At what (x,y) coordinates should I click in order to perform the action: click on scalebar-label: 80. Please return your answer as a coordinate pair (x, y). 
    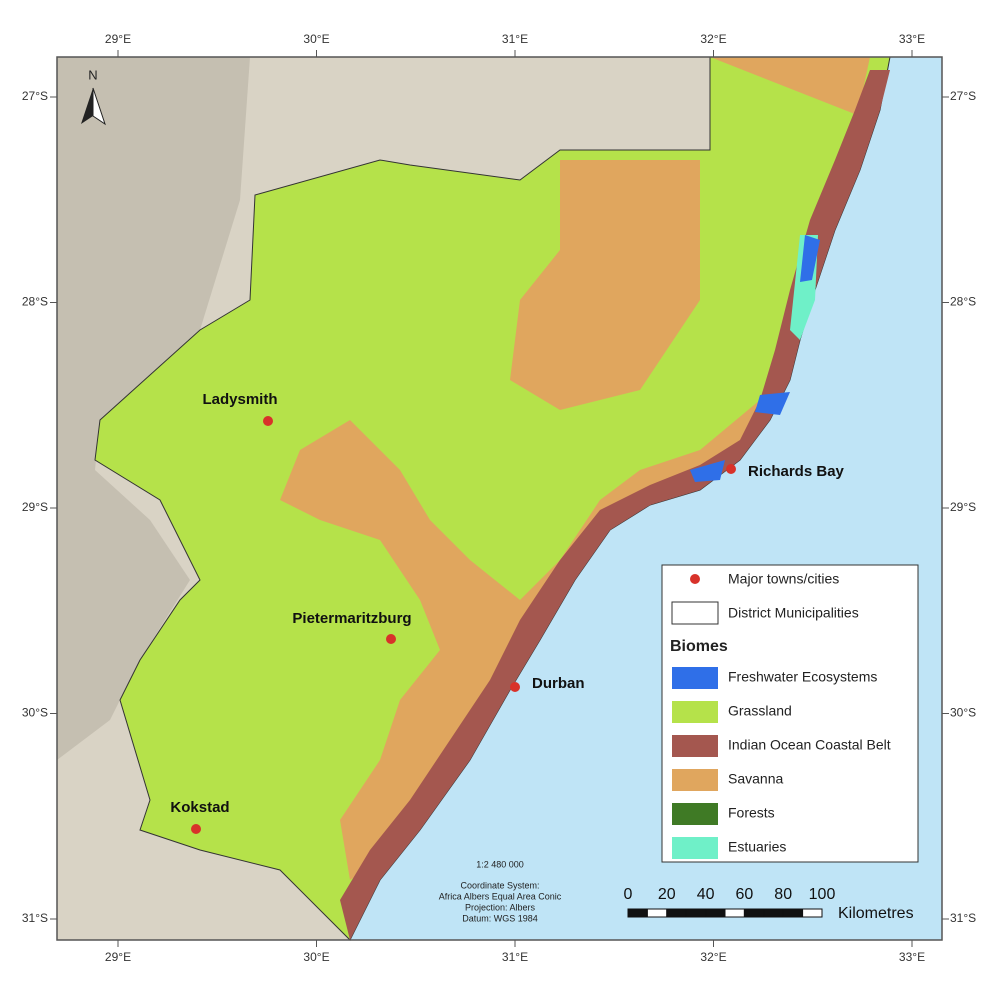
    Looking at the image, I should click on (783, 894).